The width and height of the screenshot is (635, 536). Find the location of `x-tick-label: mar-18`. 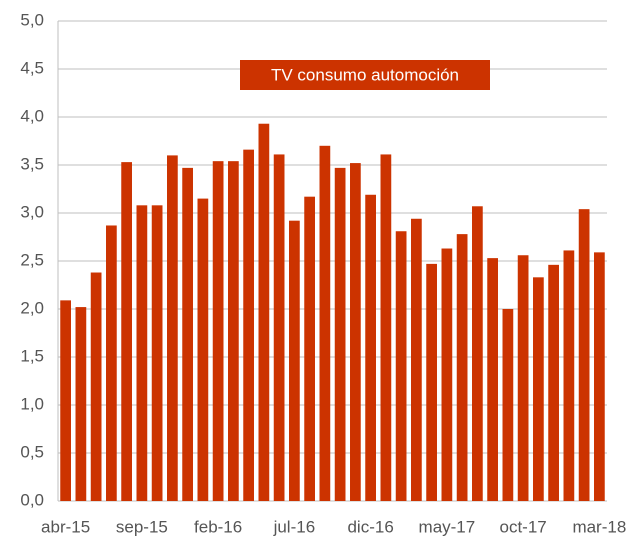

x-tick-label: mar-18 is located at coordinates (599, 526).